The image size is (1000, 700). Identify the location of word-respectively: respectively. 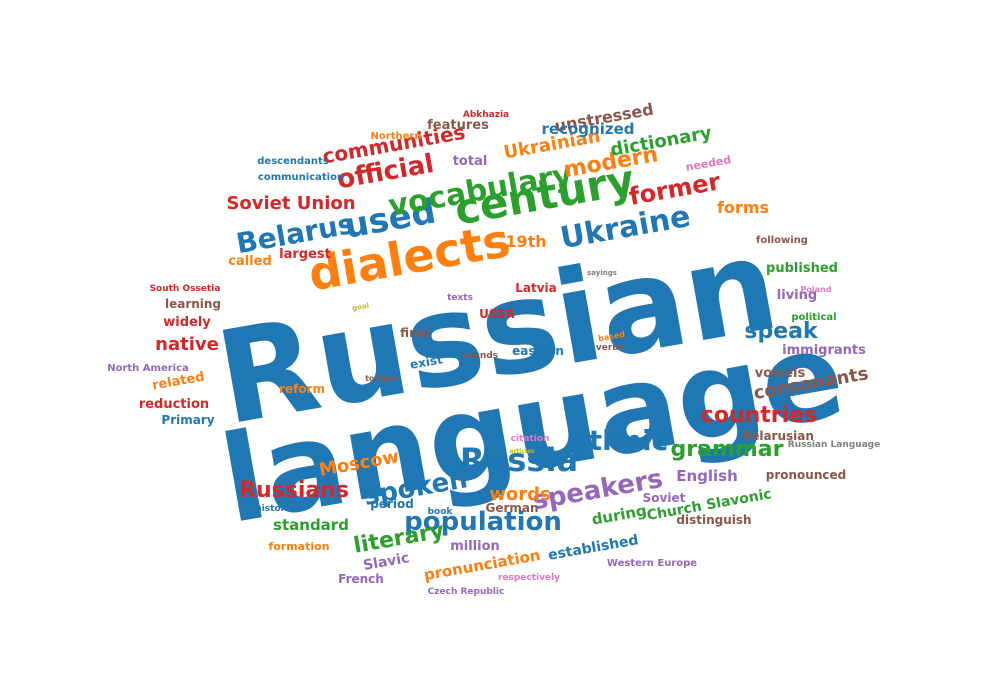
(529, 578).